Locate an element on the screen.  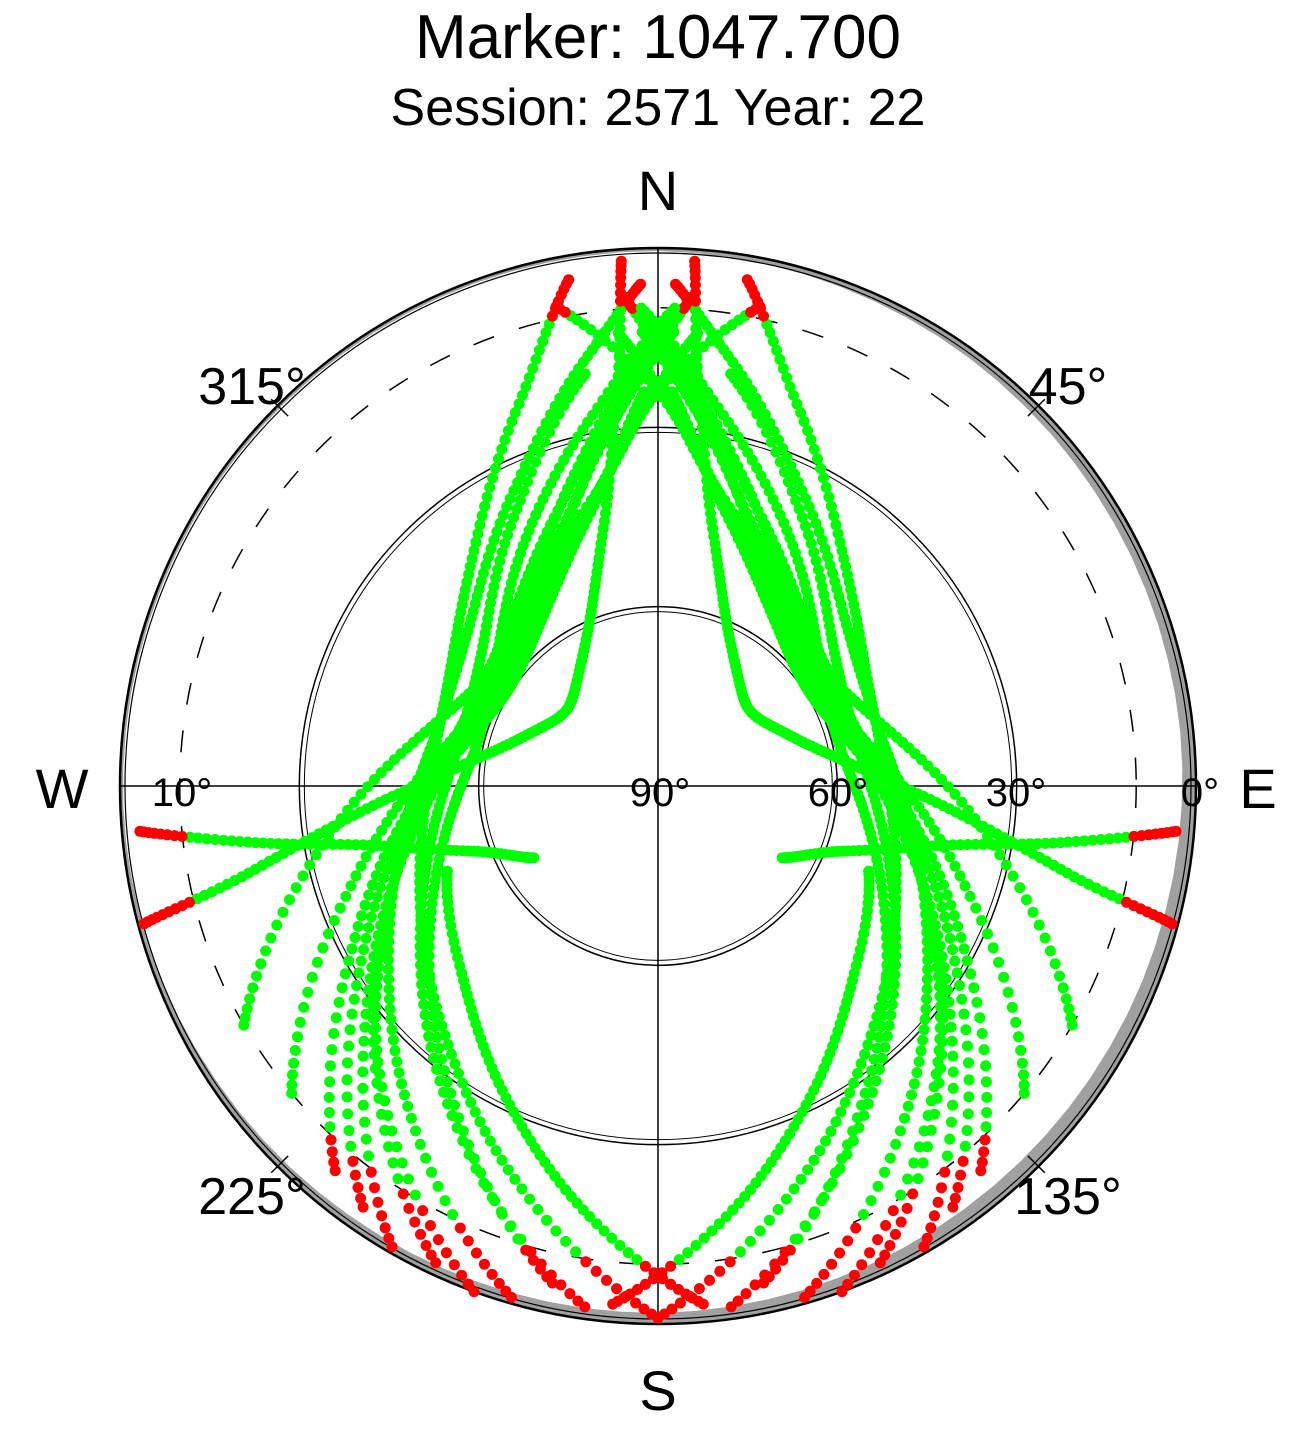
elevation-label-30: 30° is located at coordinates (1016, 793).